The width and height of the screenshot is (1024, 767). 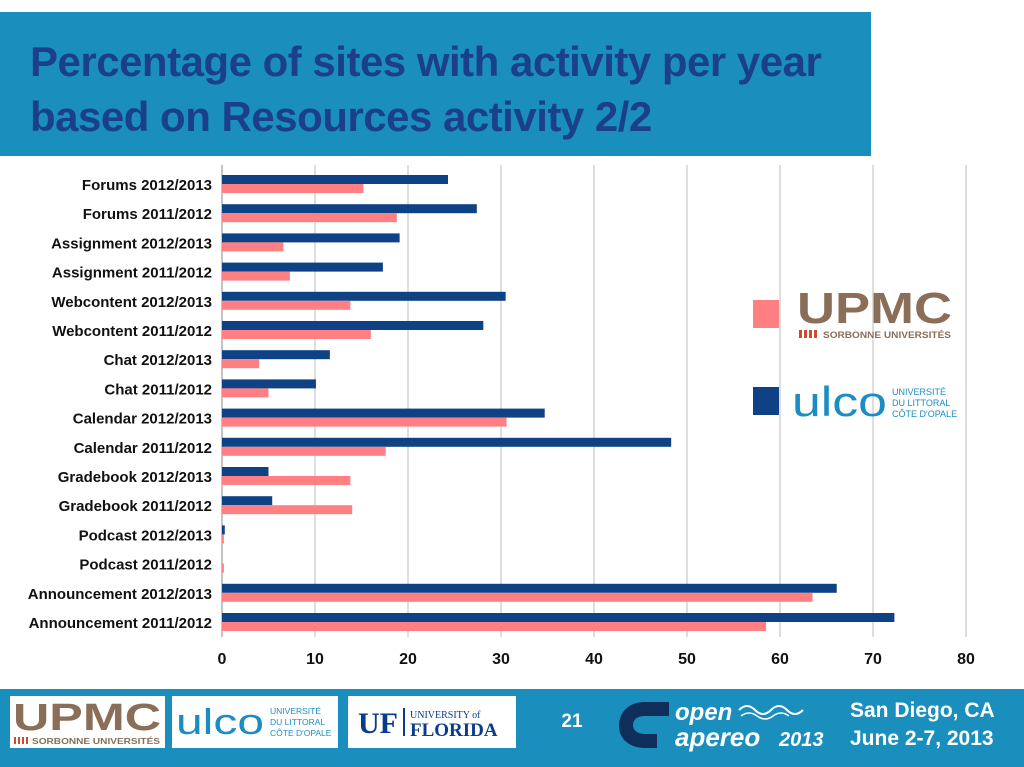 What do you see at coordinates (924, 414) in the screenshot?
I see `ulco-logo-line3: CÔTE D'OPALE` at bounding box center [924, 414].